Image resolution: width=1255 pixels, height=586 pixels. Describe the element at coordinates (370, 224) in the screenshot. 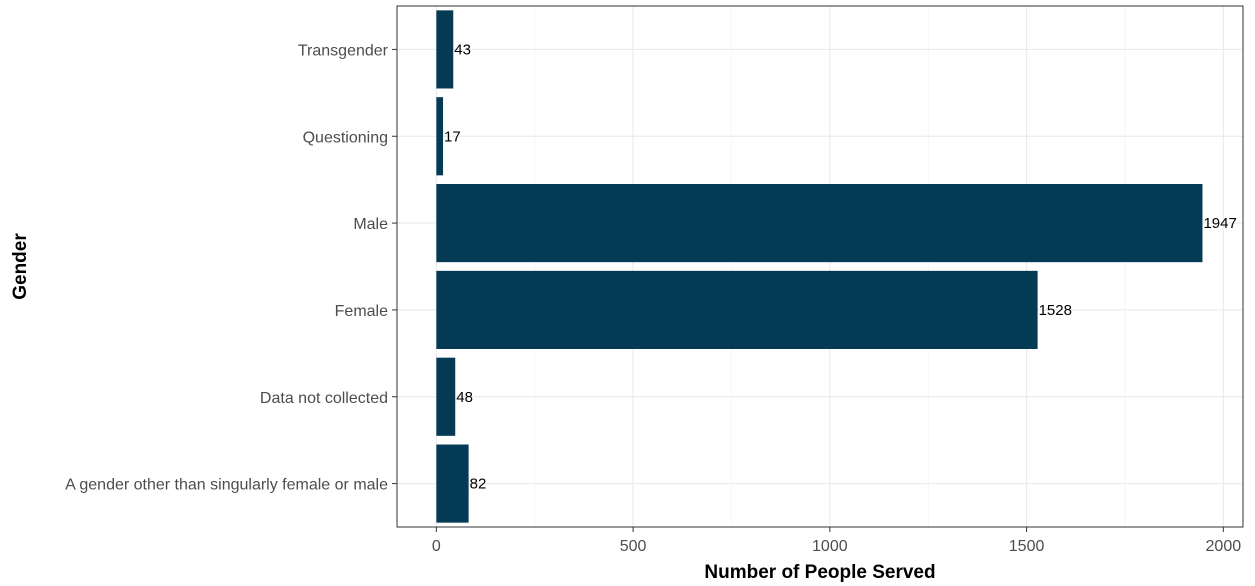

I see `y-tick-label: Male` at that location.